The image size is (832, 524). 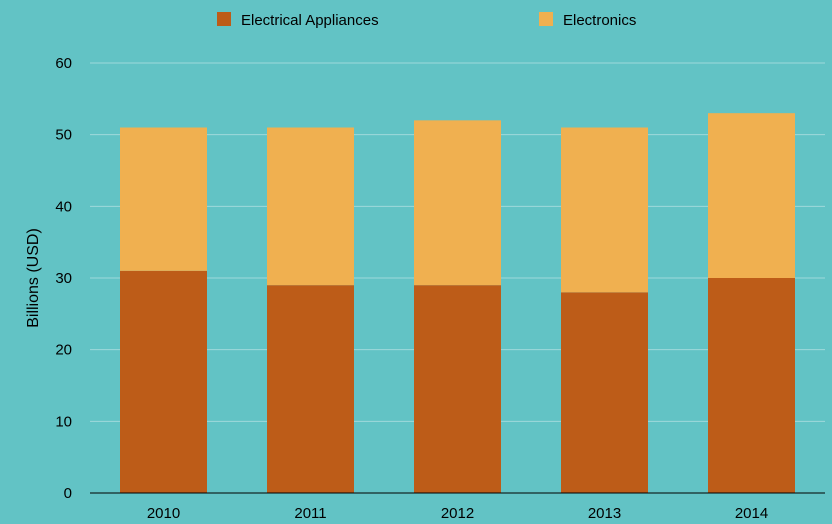 I want to click on bar-electronics-2012, so click(x=457, y=203).